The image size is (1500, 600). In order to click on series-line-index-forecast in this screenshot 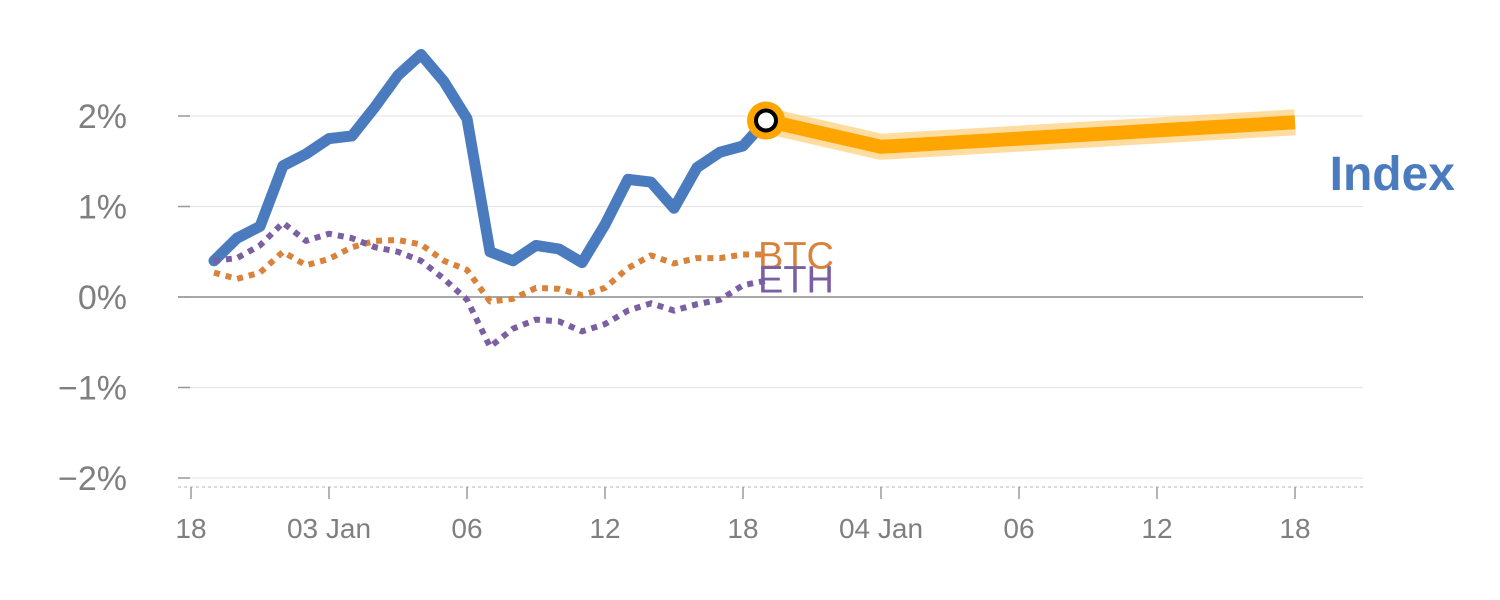, I will do `click(1030, 133)`.